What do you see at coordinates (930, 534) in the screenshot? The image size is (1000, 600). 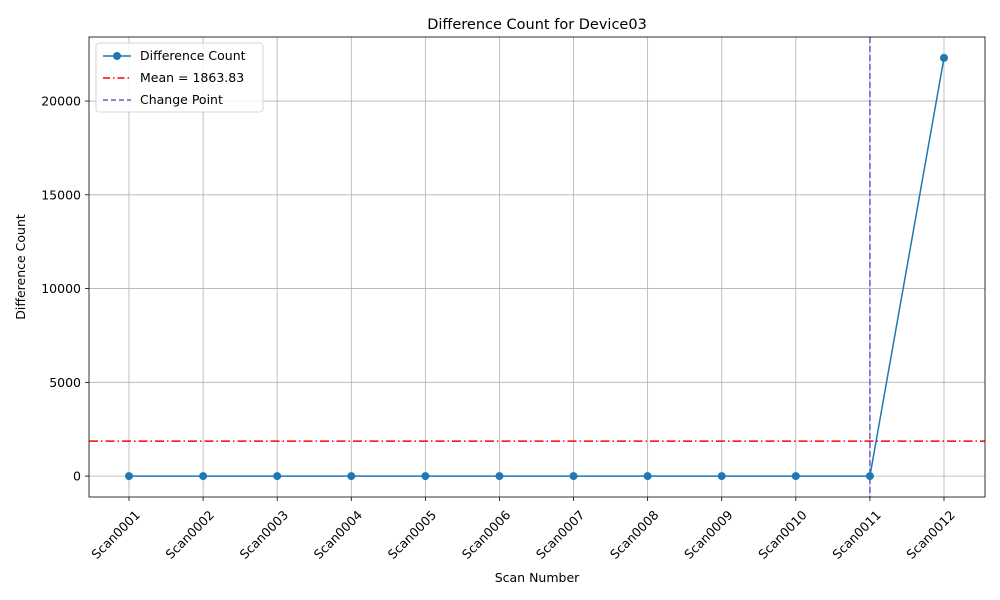 I see `x-tick-label: Scan0012` at bounding box center [930, 534].